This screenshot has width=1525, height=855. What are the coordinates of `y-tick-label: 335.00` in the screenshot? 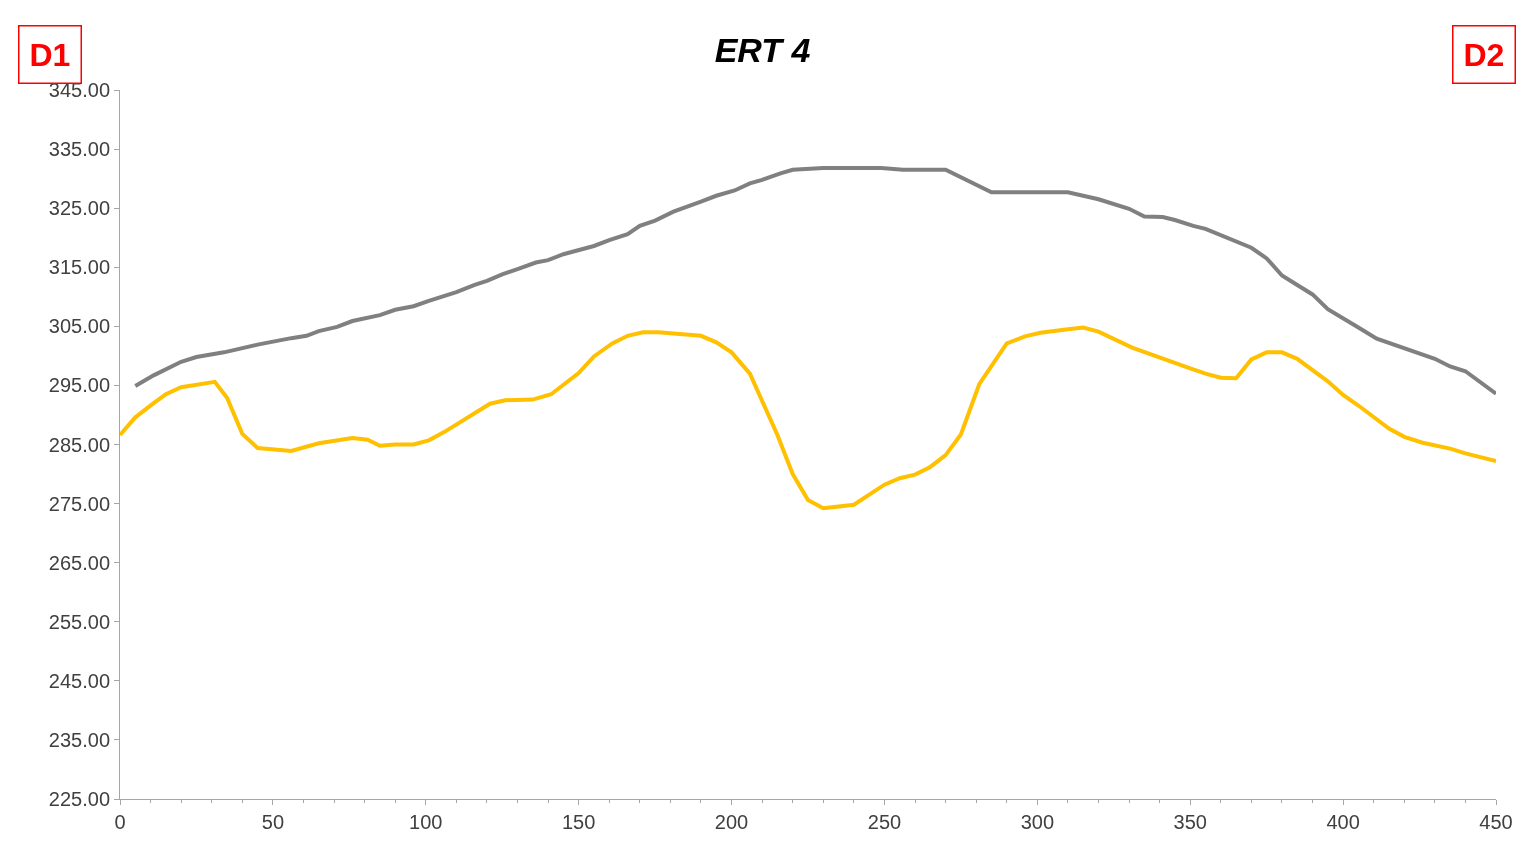 It's located at (79, 149).